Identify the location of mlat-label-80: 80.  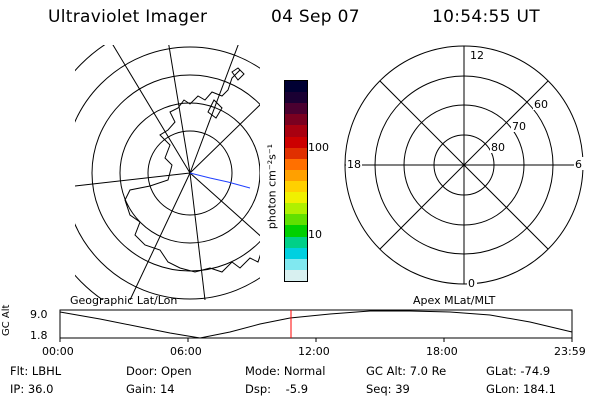
(498, 147).